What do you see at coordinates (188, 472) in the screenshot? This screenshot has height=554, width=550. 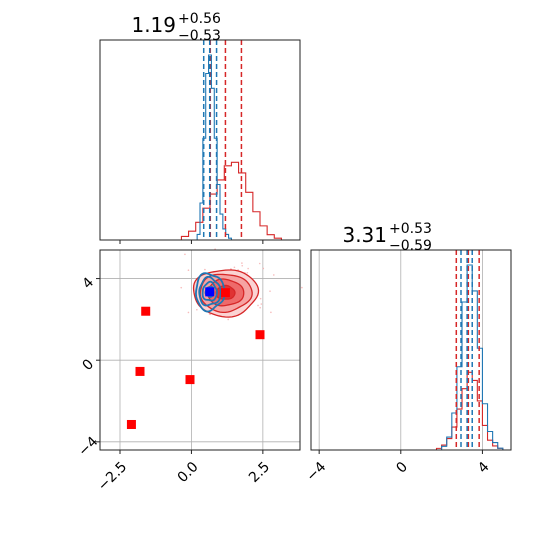 I see `x-tick-label: 0.0` at bounding box center [188, 472].